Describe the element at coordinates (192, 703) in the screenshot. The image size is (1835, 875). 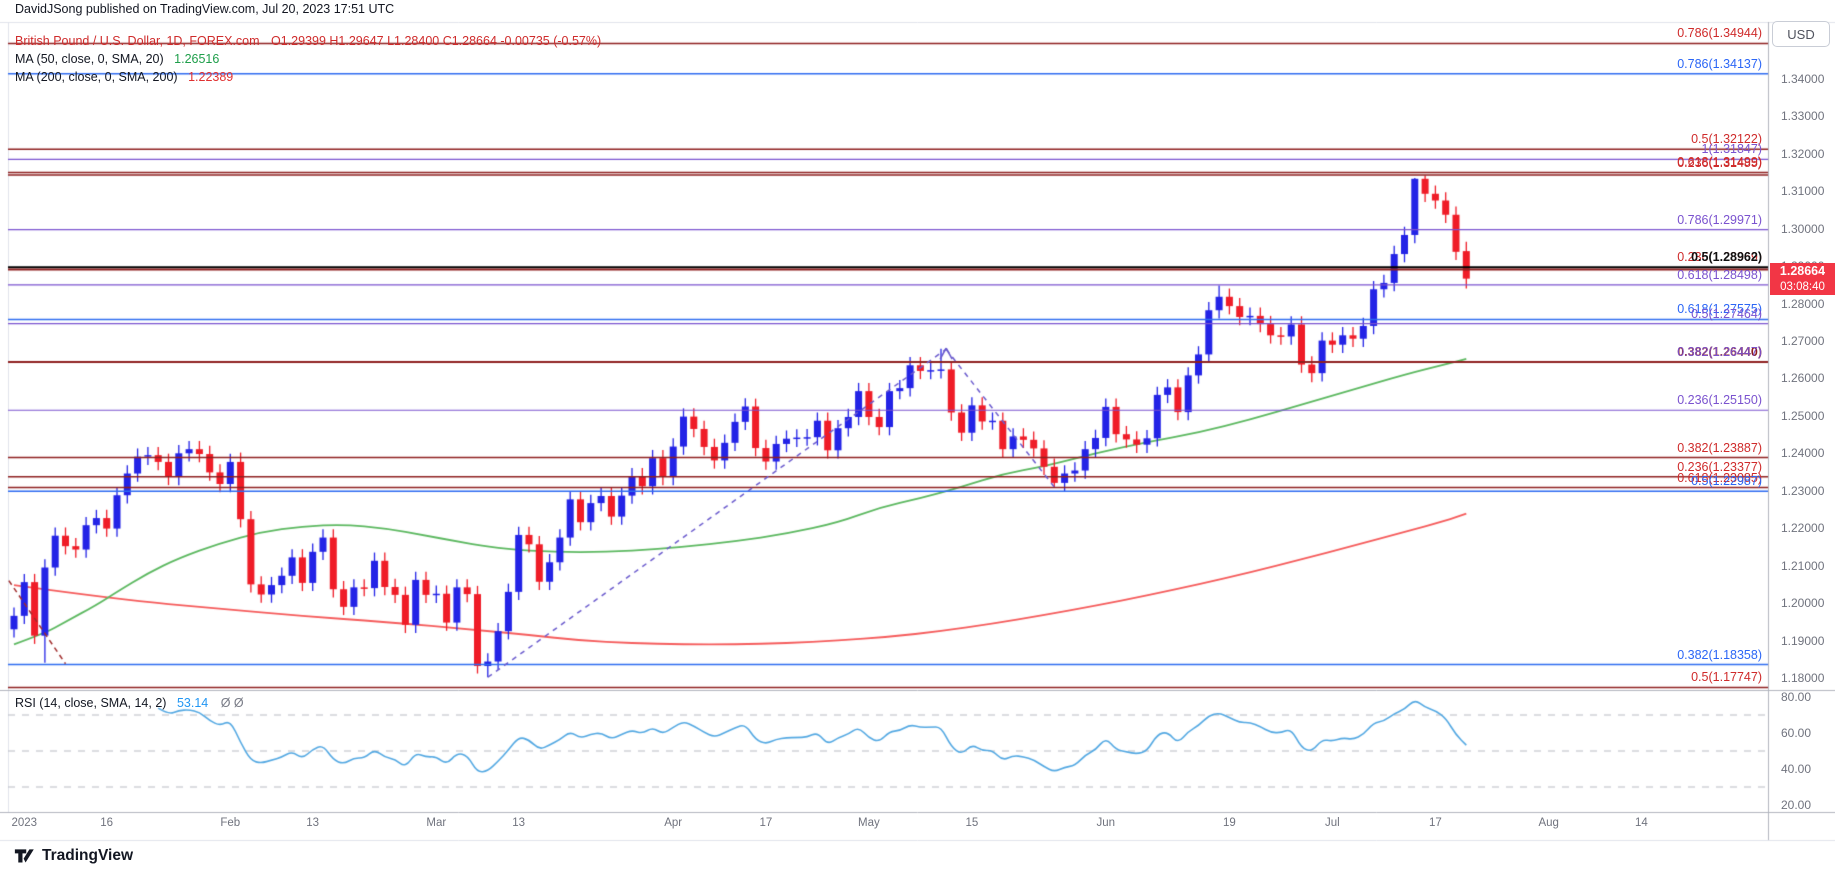
I see `rsi-value: 53.14` at that location.